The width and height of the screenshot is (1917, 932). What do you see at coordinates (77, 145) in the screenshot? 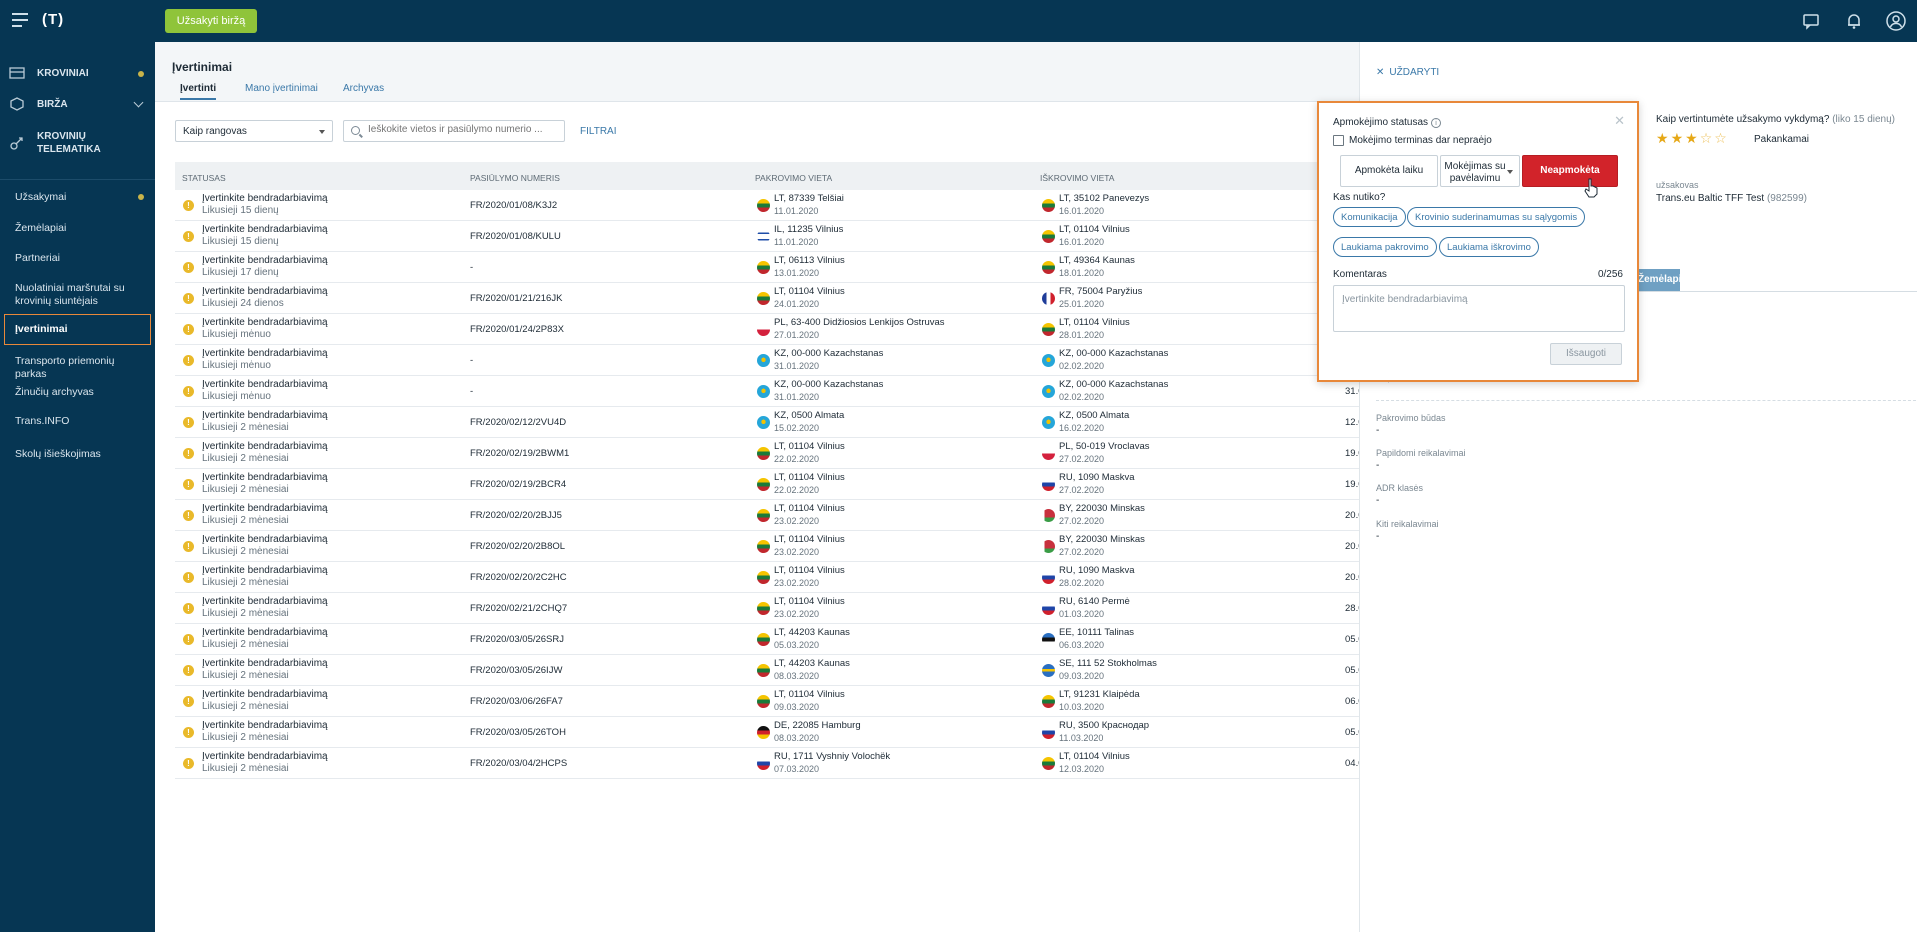
I see `sidebar-item-telematika: KROVINIŲ TELEMATIKA` at bounding box center [77, 145].